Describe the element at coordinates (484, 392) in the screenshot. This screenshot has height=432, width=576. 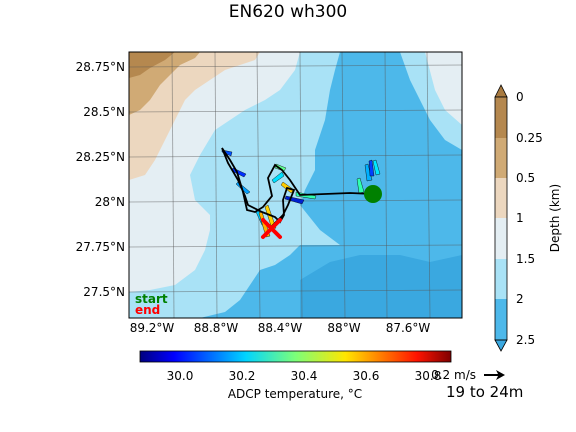
I see `depth-range-label: 19 to 24m` at that location.